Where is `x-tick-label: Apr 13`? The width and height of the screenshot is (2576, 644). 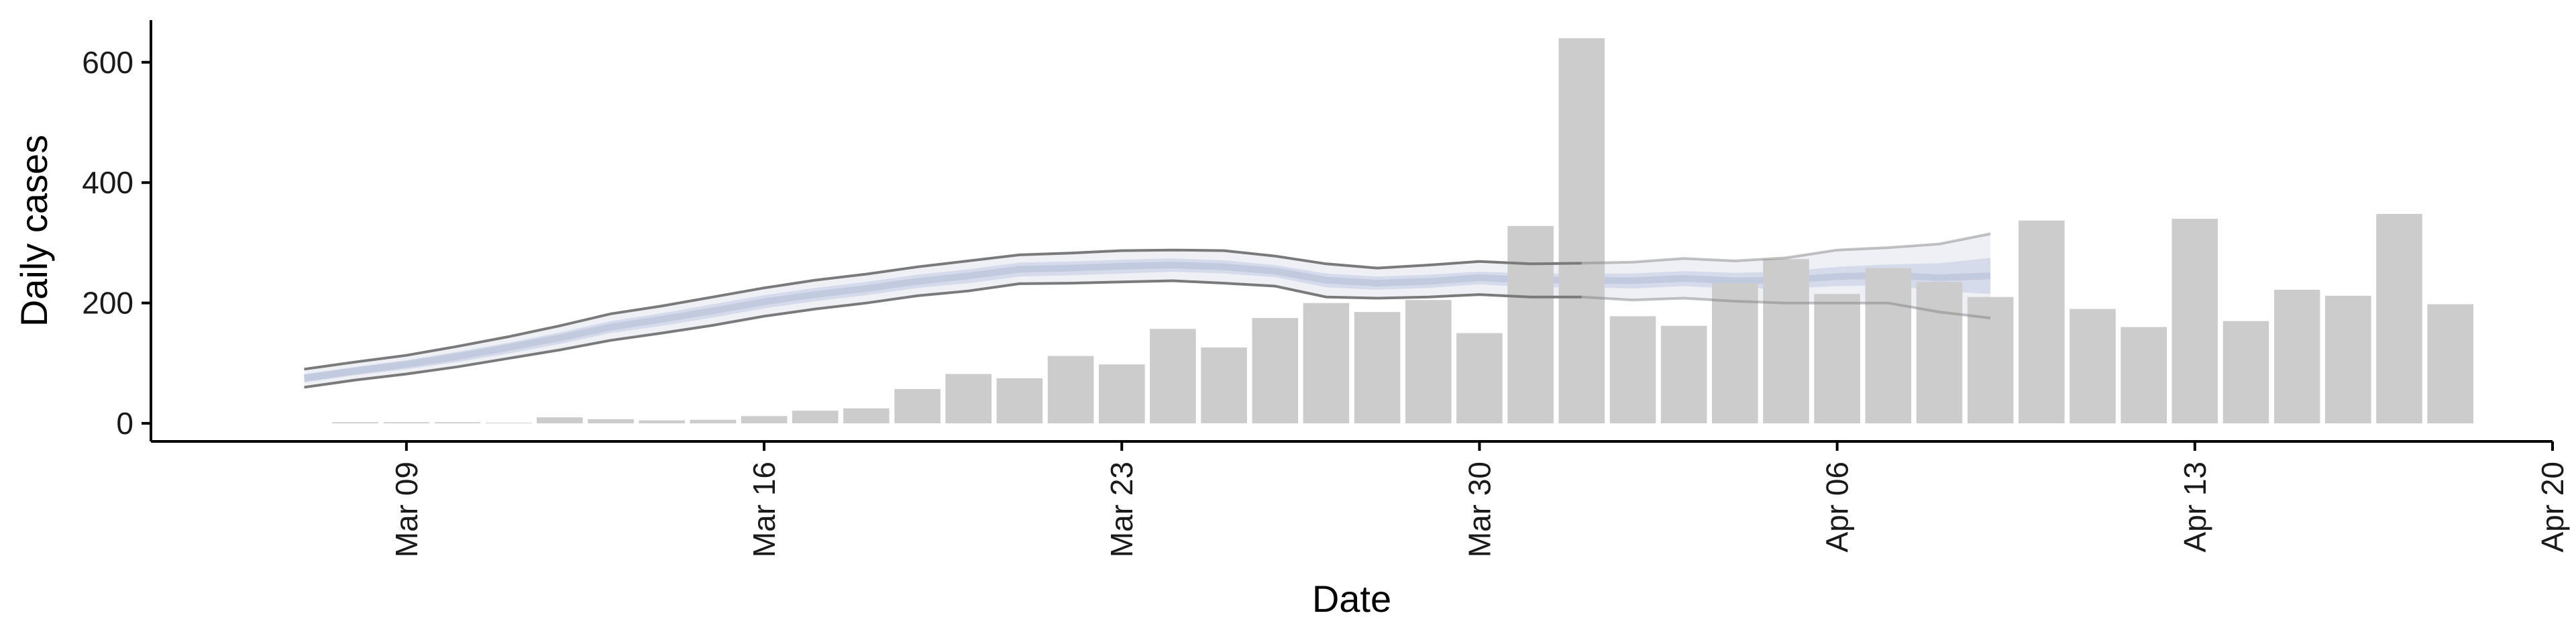
x-tick-label: Apr 13 is located at coordinates (2195, 507).